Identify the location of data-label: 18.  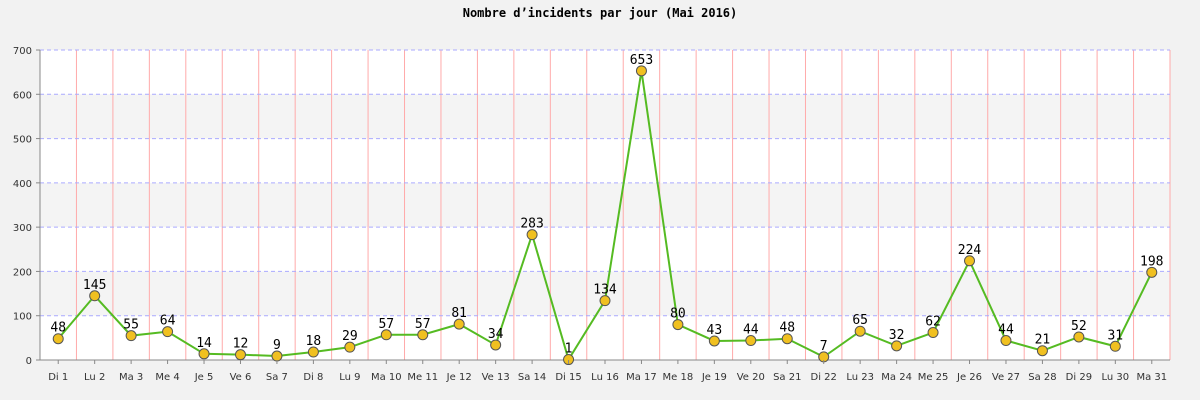
(314, 341).